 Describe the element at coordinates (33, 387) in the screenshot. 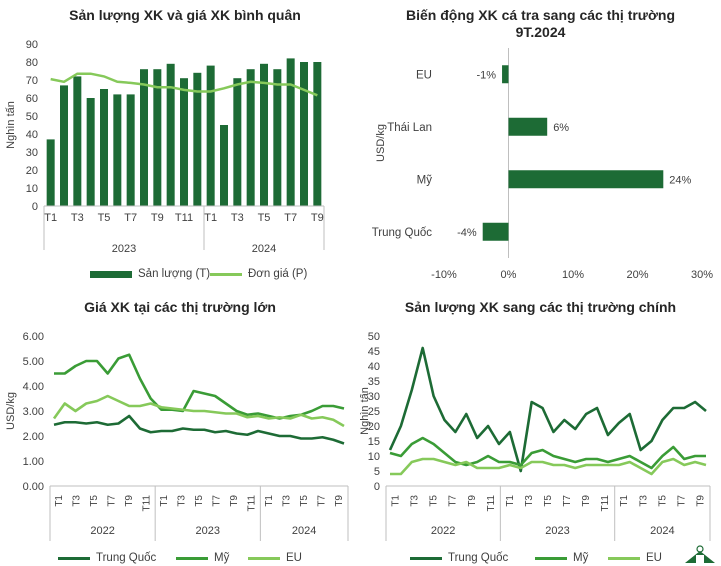

I see `y-tick-label: 4.00` at that location.